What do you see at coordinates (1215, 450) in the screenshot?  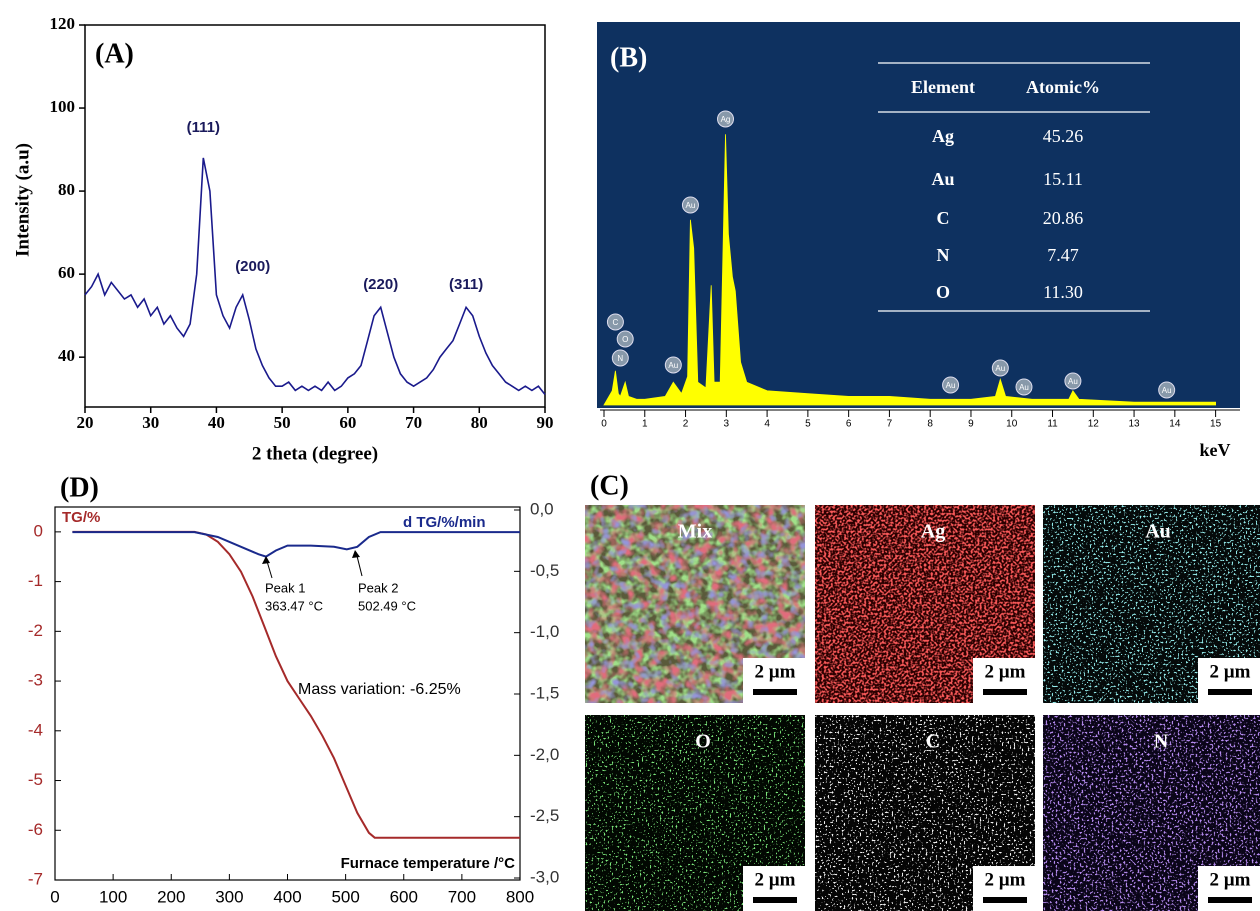 I see `x-axis-label: keV` at bounding box center [1215, 450].